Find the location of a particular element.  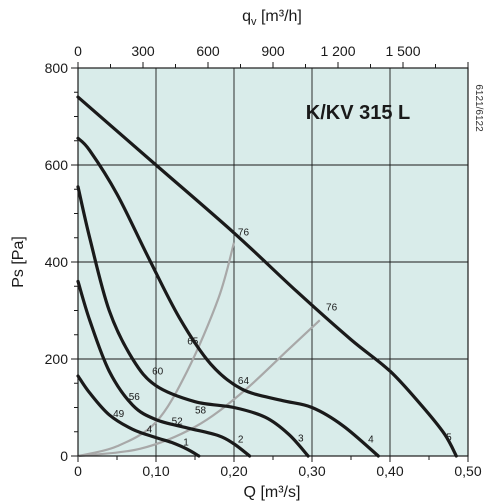

curve-label: 52 is located at coordinates (178, 421).